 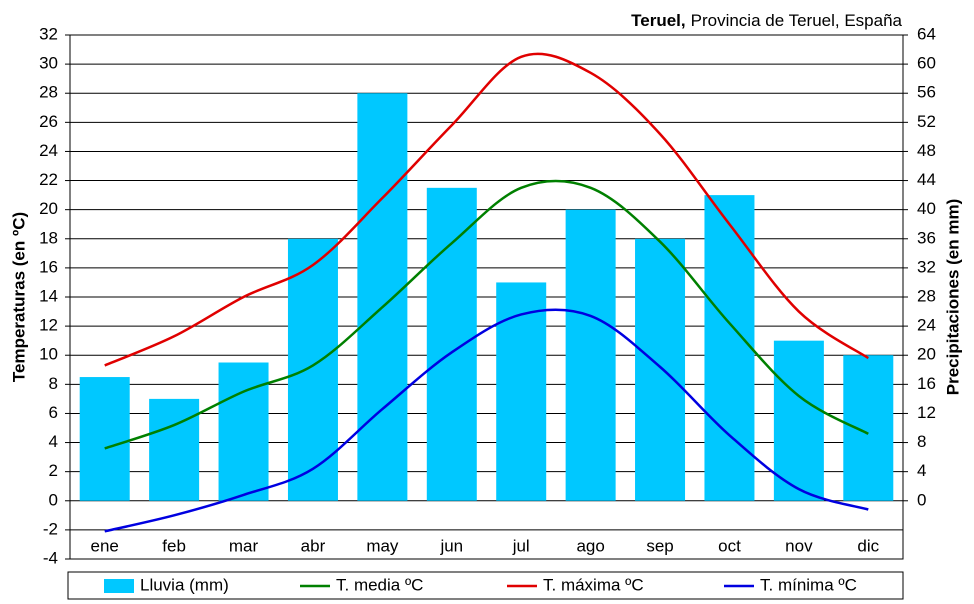 I want to click on x-tick-label: may, so click(x=382, y=545).